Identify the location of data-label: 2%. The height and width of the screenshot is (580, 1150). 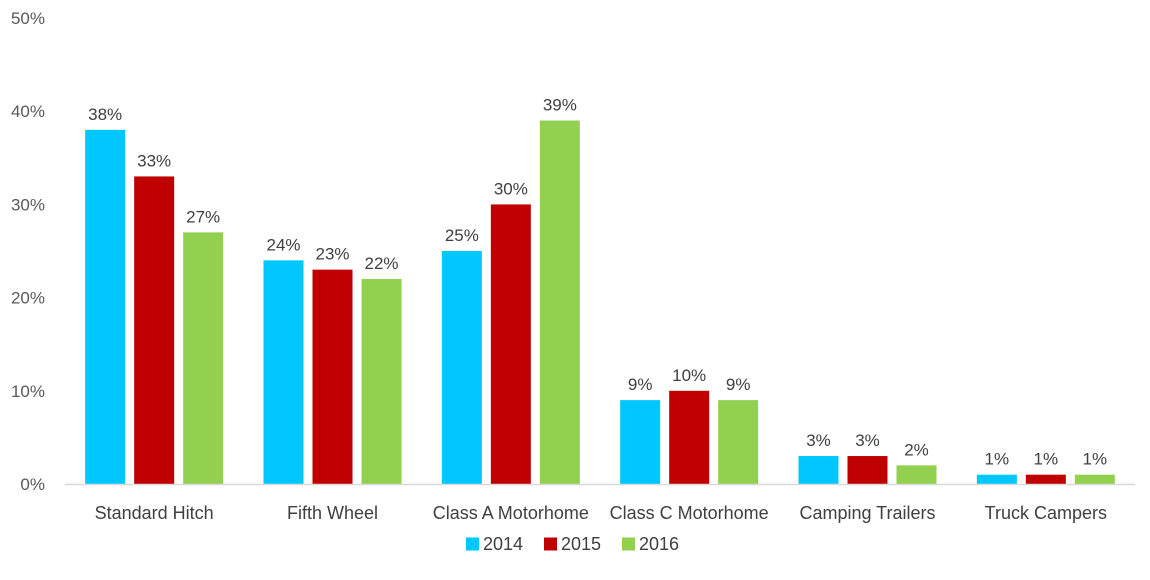
(916, 449).